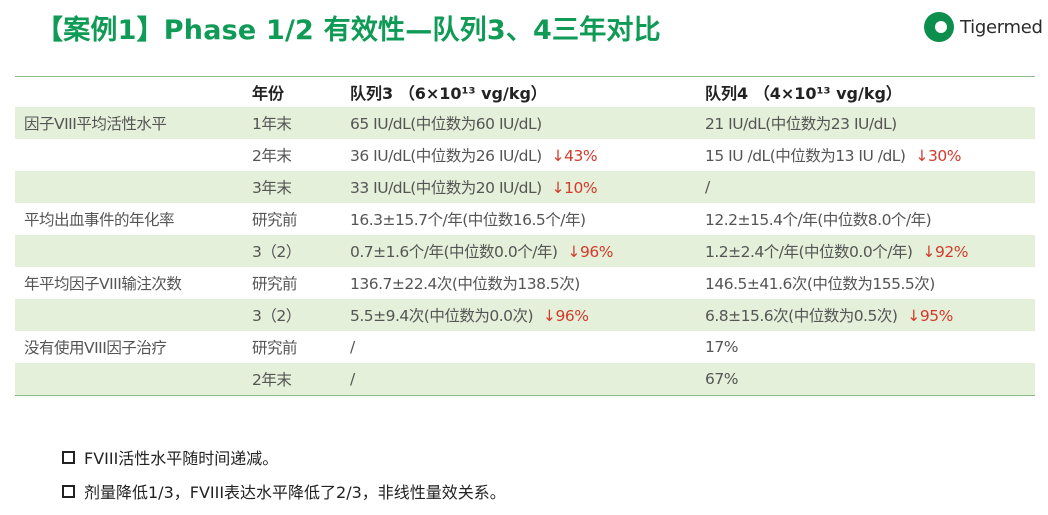 This screenshot has height=515, width=1048. Describe the element at coordinates (268, 93) in the screenshot. I see `header-year: 年份` at that location.